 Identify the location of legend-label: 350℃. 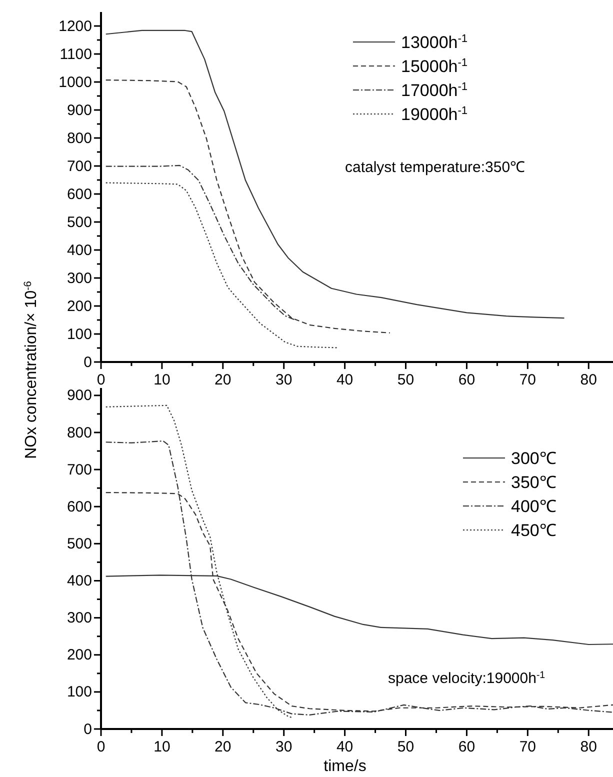
(533, 482).